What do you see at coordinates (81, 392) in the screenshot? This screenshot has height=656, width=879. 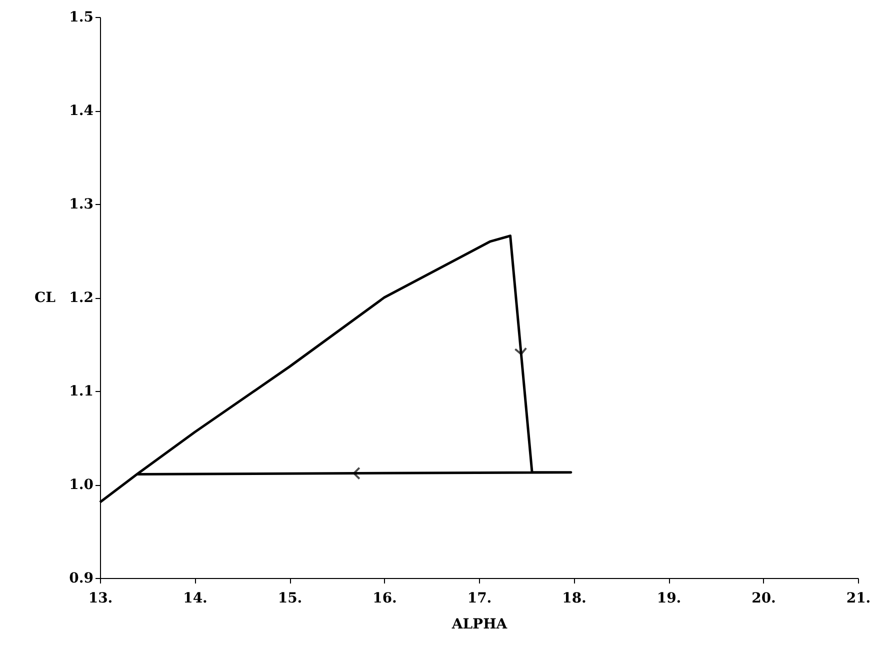 I see `y-tick-label: 1.1` at bounding box center [81, 392].